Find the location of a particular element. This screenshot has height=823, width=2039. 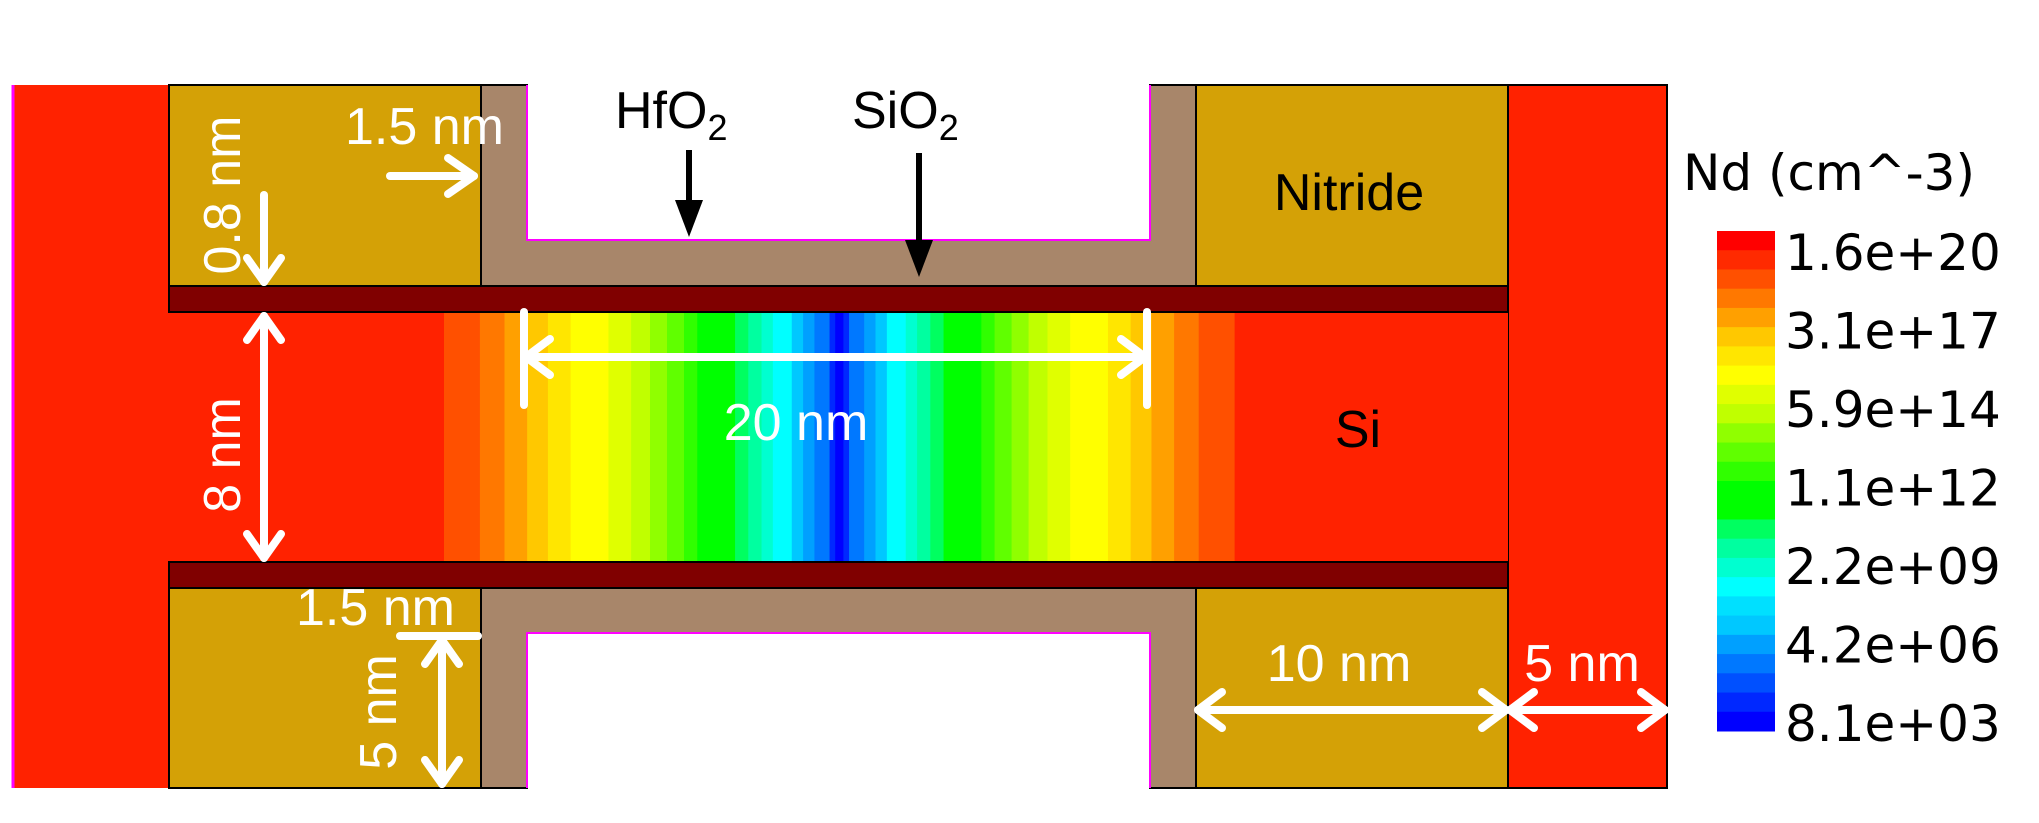

sio2-label: SiO2 is located at coordinates (905, 115).